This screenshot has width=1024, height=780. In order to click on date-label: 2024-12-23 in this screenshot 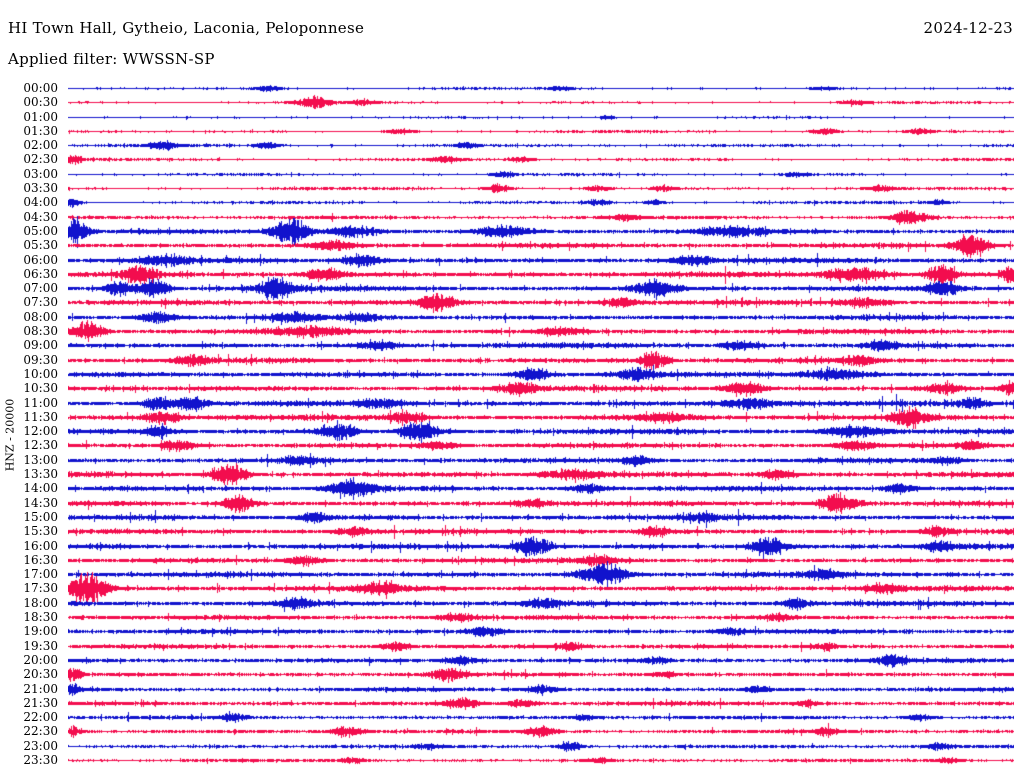, I will do `click(968, 28)`.